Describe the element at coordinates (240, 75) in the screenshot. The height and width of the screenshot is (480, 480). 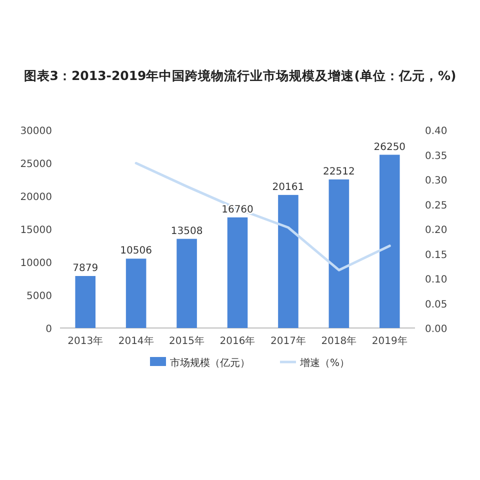
I see `chart-title: 图表3：2013-2019年中国跨境物流行业市场规模及增速(单位：亿元，%)` at that location.